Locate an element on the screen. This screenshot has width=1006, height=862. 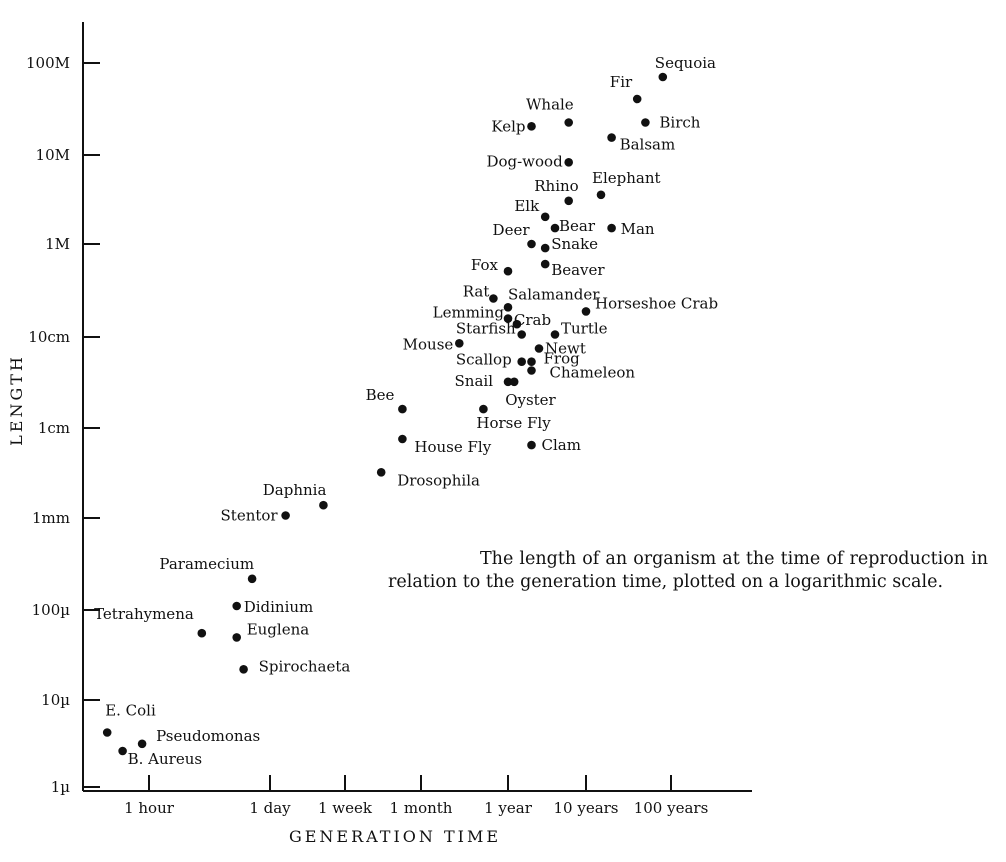
x-tick-label: 1 year is located at coordinates (508, 808).